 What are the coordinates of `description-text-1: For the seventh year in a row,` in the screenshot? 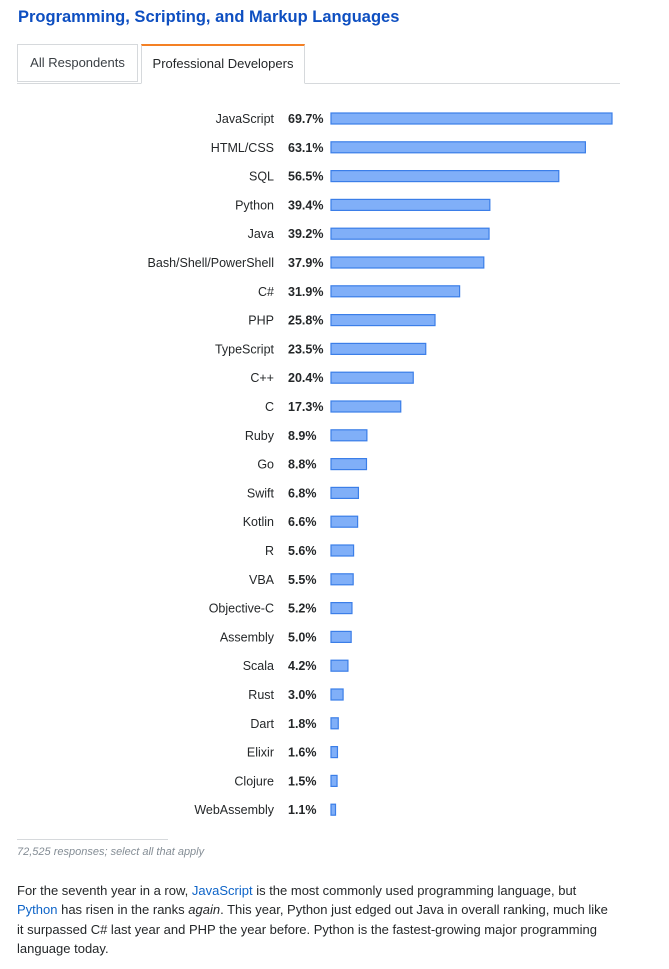 It's located at (104, 890).